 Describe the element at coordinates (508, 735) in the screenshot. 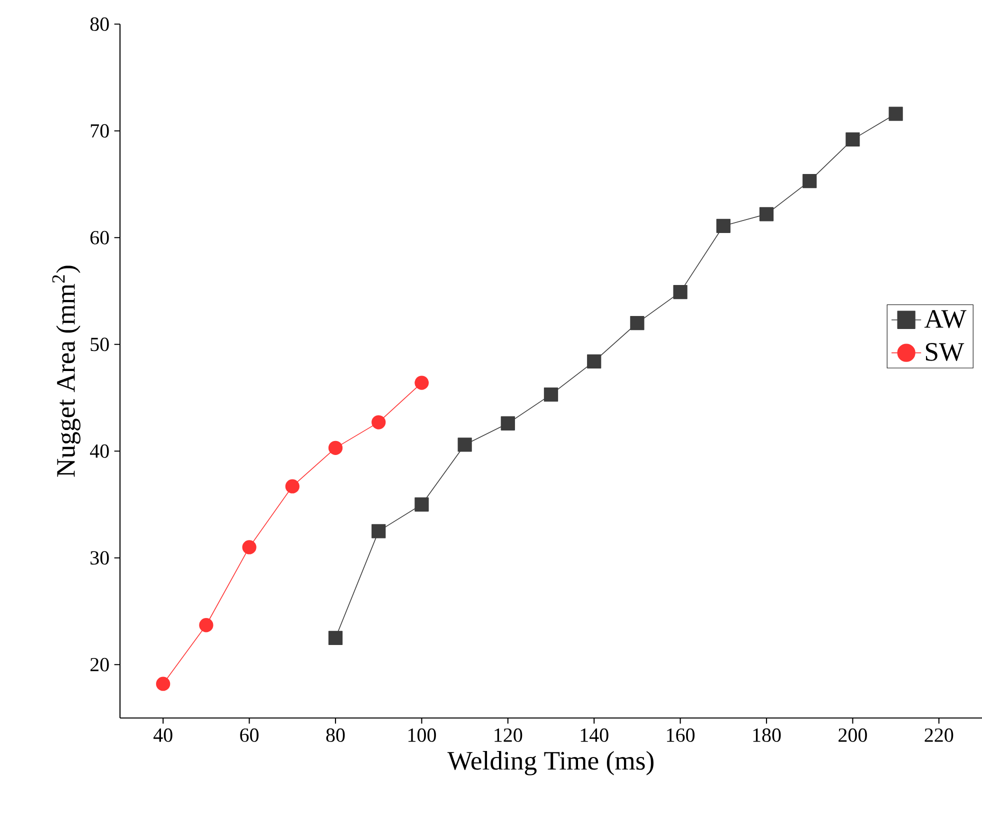

I see `x-tick-label: 120` at that location.